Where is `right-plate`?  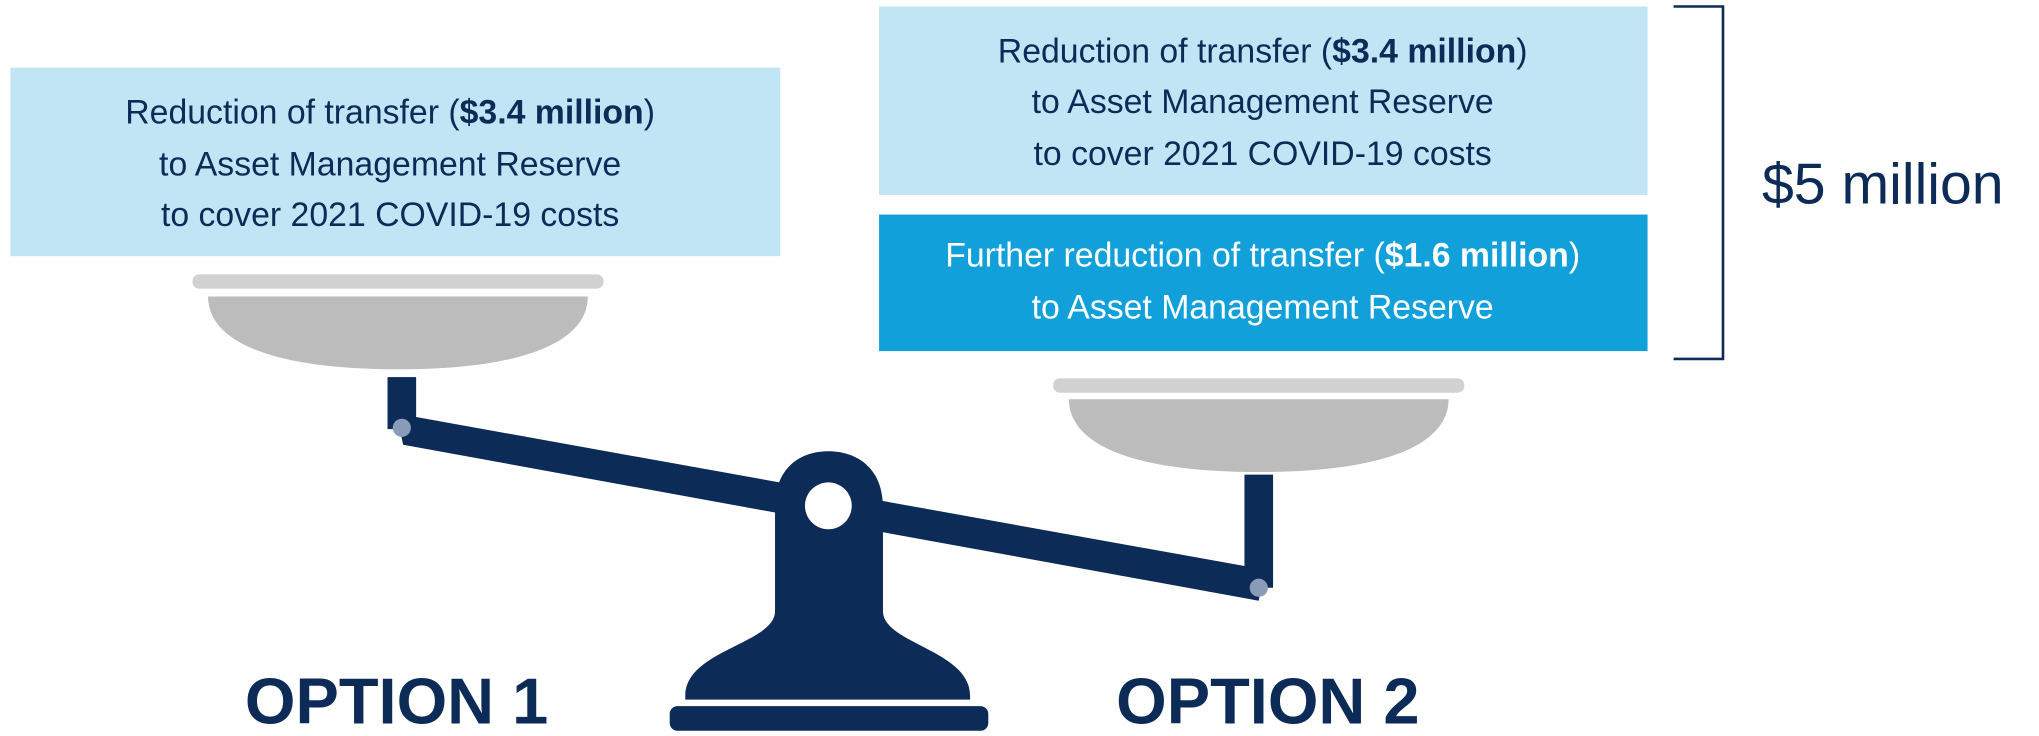
right-plate is located at coordinates (1259, 385).